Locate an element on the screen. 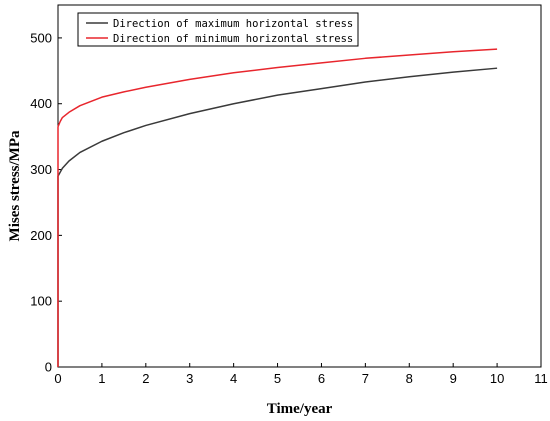  x-tick-label: 7 is located at coordinates (365, 378).